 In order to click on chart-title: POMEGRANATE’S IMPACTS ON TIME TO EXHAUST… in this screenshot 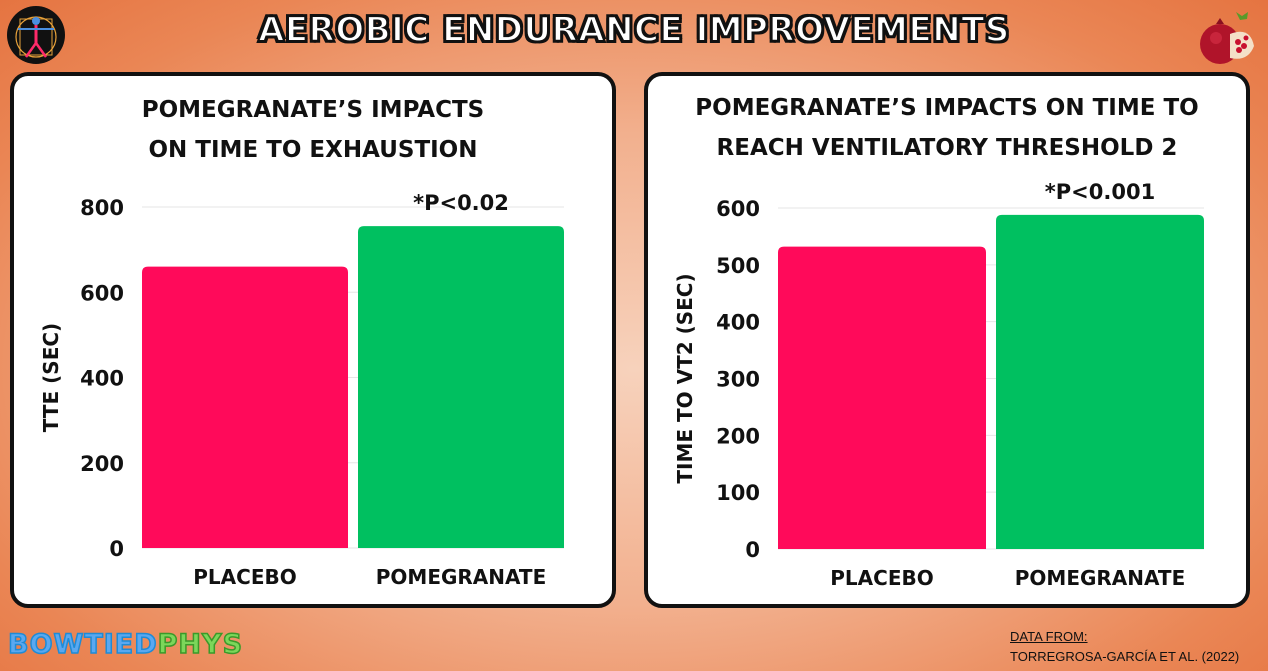, I will do `click(313, 130)`.